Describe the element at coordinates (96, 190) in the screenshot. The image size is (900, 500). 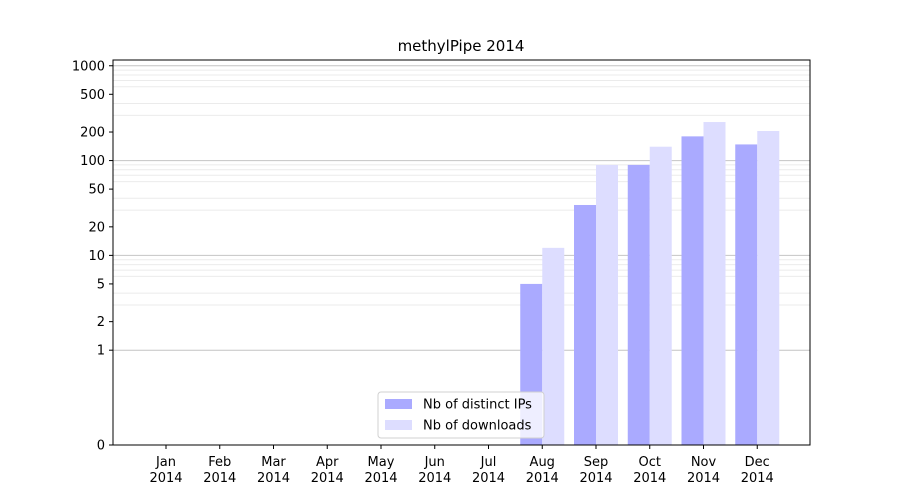
I see `y-tick-label: 50` at that location.